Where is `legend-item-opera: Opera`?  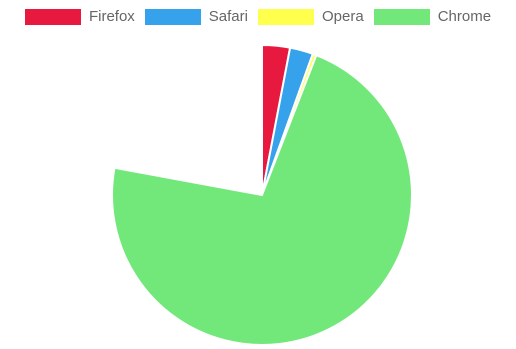 legend-item-opera: Opera is located at coordinates (310, 16).